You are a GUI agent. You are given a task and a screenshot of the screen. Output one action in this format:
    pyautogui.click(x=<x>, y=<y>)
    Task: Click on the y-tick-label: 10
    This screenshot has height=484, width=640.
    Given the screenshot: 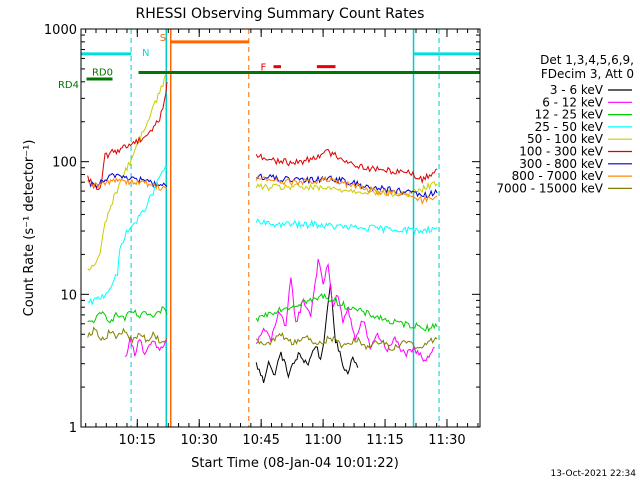 What is the action you would take?
    pyautogui.click(x=68, y=295)
    